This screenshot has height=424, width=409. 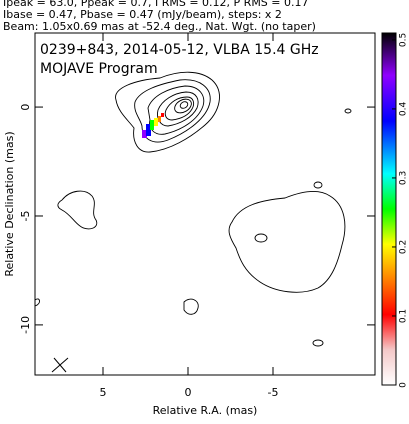 I want to click on x-tick-label: -5, so click(x=273, y=392).